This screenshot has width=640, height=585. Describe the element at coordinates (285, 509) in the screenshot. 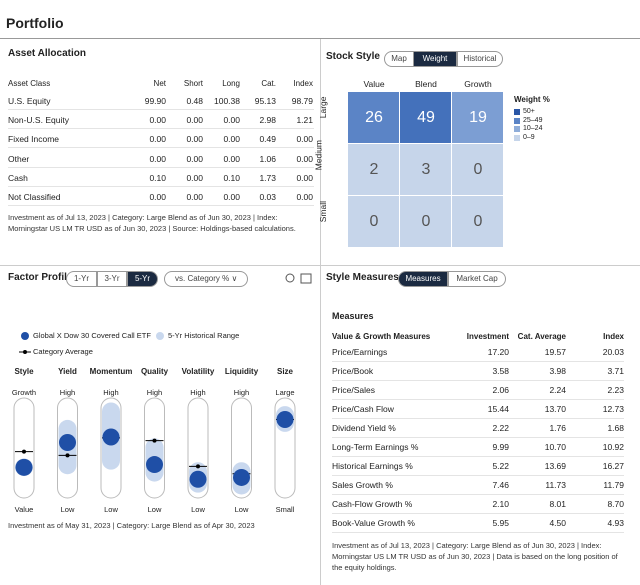

I see `factor-bottom-label: Small` at that location.